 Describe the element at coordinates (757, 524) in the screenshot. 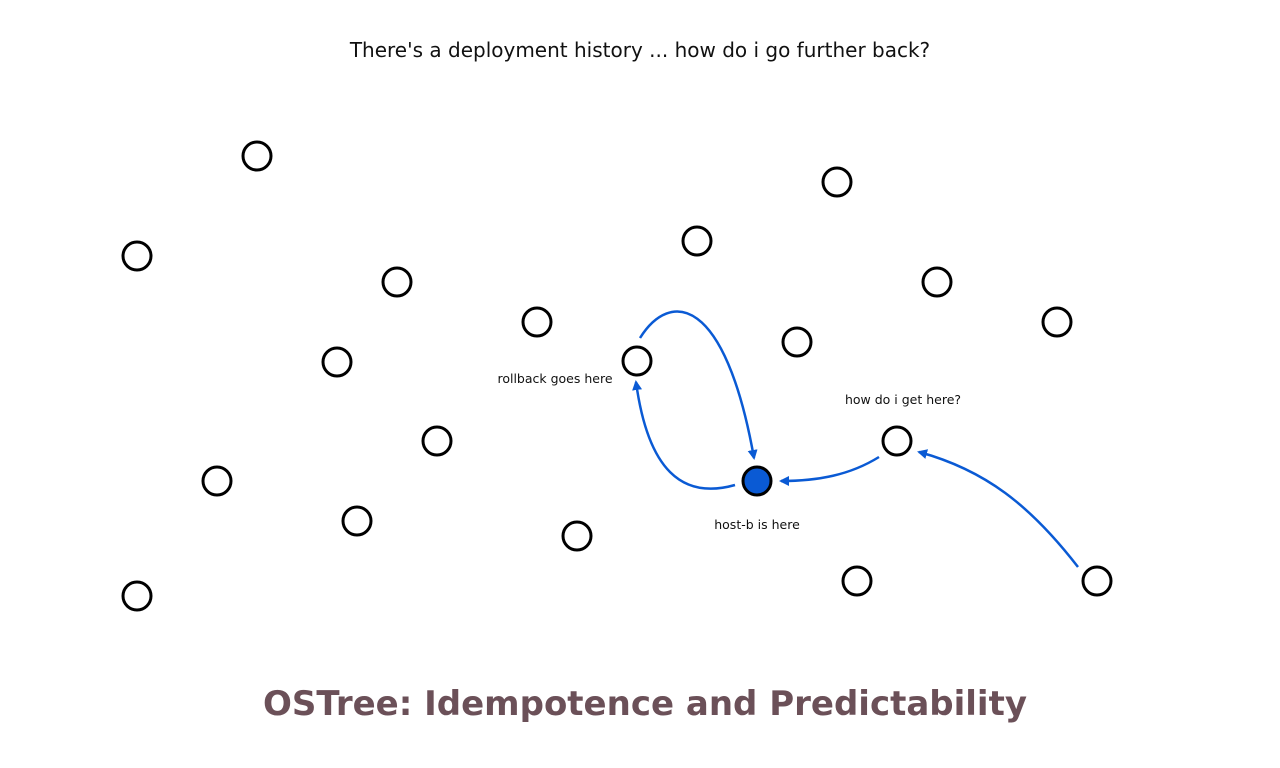

I see `current-label: host-b is here` at that location.